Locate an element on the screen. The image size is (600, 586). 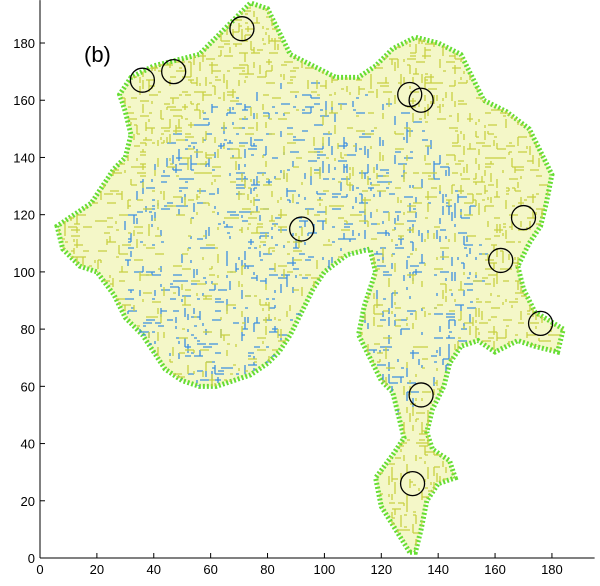
y-tick-label: 40 is located at coordinates (28, 444).